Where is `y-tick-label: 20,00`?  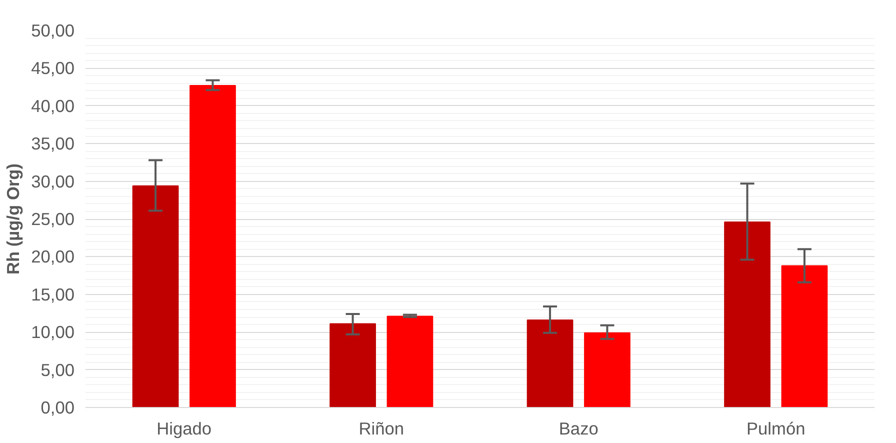
y-tick-label: 20,00 is located at coordinates (53, 256).